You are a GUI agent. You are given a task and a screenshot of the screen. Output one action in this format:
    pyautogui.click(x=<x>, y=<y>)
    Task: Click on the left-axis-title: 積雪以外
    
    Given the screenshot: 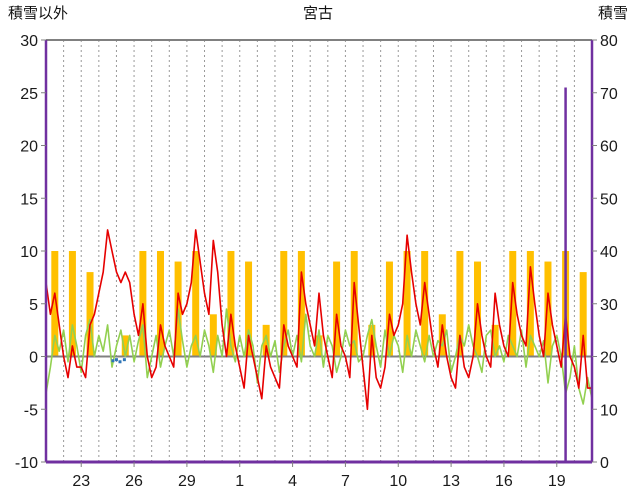 What is the action you would take?
    pyautogui.click(x=38, y=13)
    